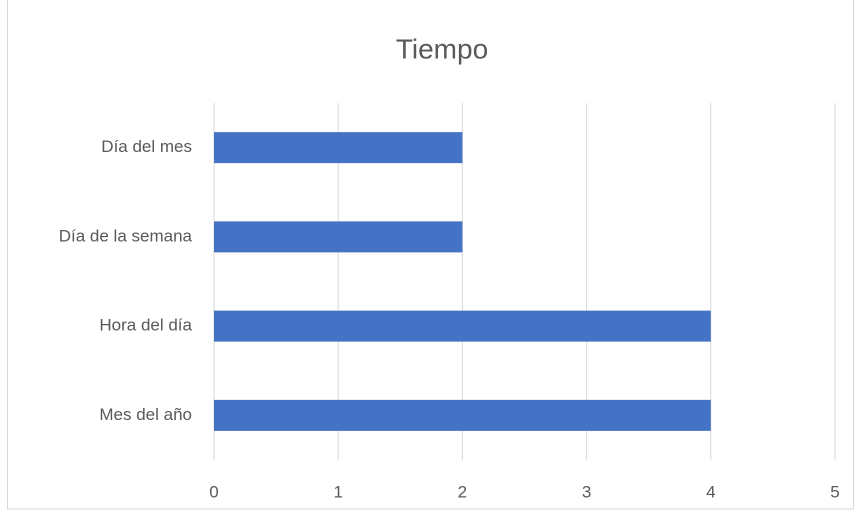  I want to click on x-tick-label: 0, so click(213, 491).